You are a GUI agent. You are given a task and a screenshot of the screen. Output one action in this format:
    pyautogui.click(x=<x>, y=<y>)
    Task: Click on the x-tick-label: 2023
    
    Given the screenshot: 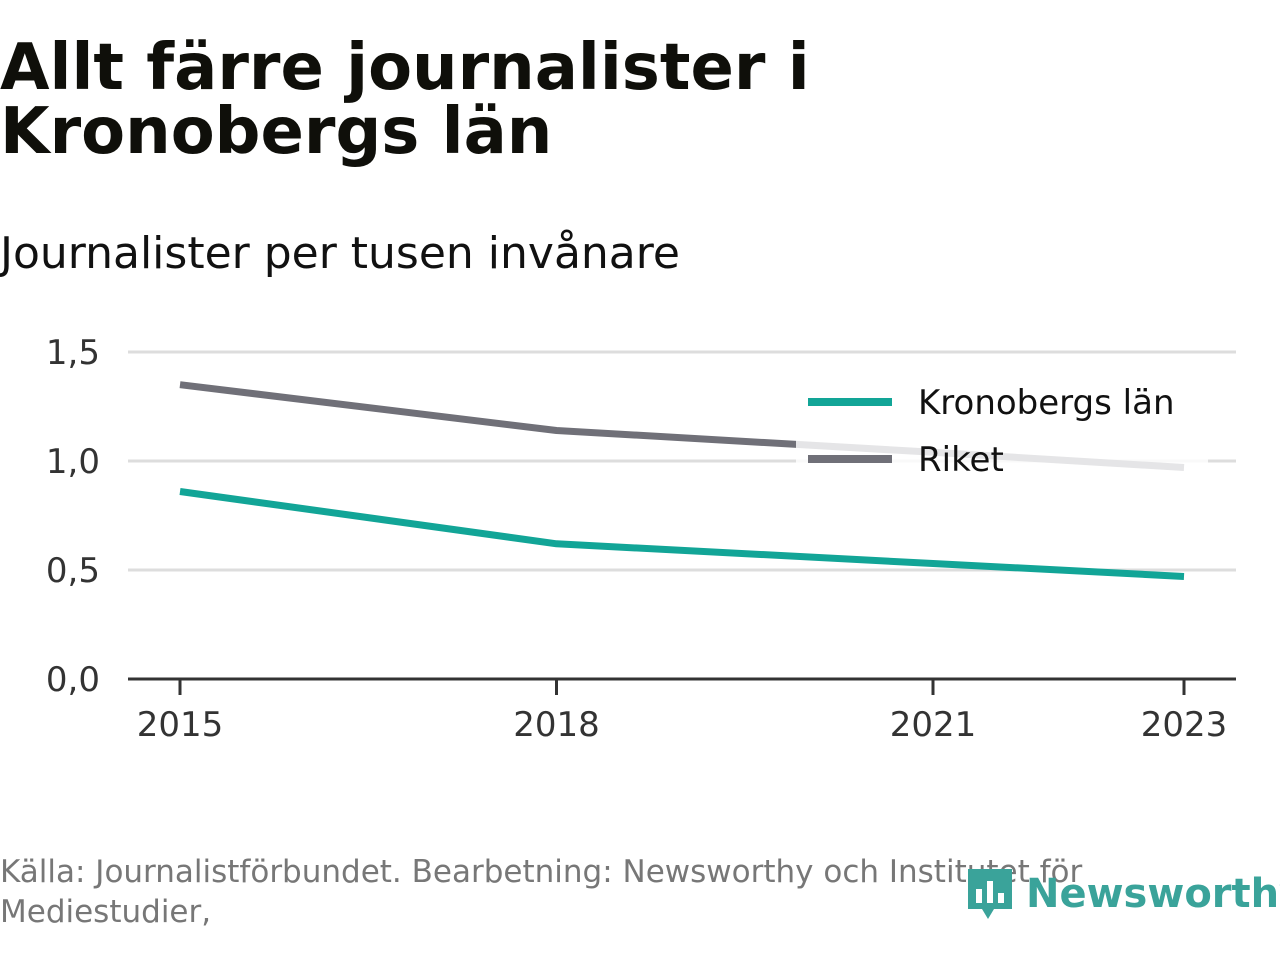 What is the action you would take?
    pyautogui.click(x=1184, y=725)
    